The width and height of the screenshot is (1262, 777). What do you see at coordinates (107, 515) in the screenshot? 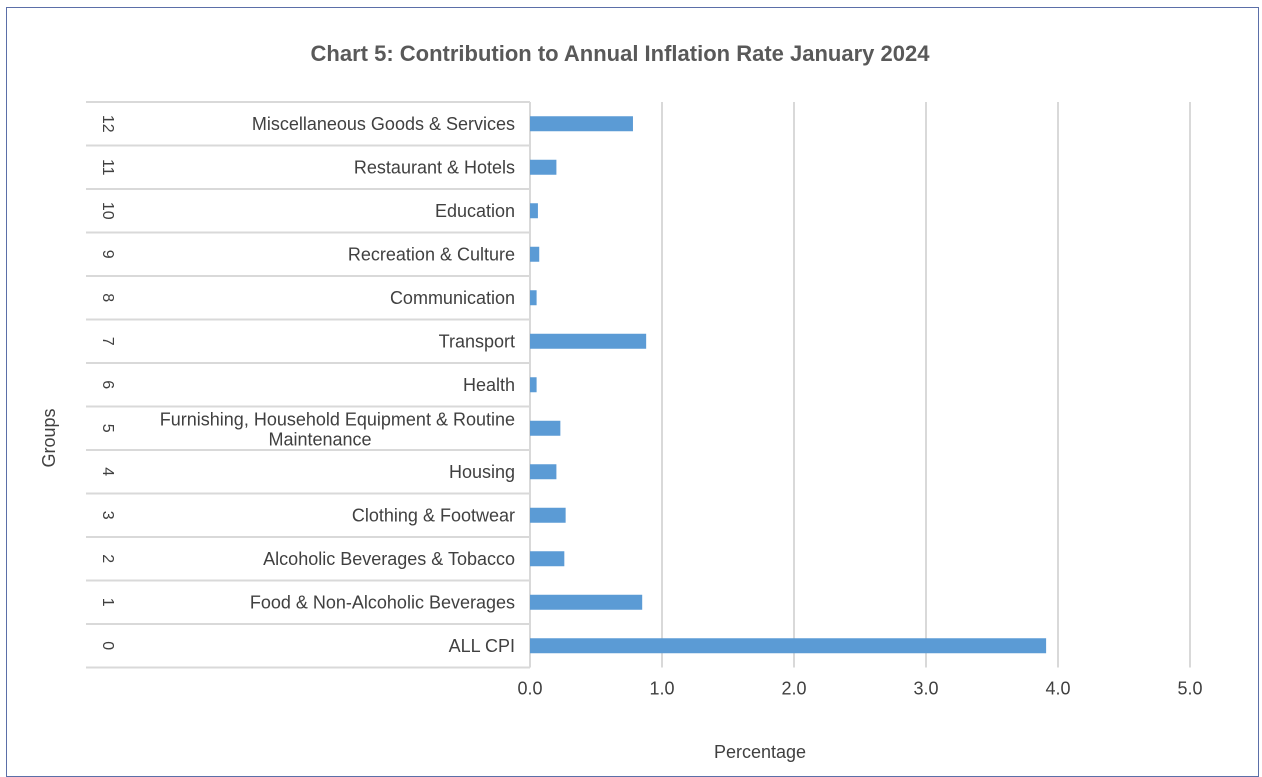
I see `group-code: 3` at bounding box center [107, 515].